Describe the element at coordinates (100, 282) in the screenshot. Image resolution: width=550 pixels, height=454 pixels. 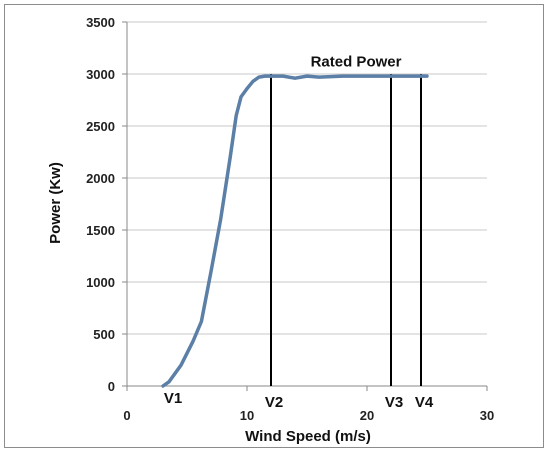
I see `y-tick-label-1000: 1000` at that location.